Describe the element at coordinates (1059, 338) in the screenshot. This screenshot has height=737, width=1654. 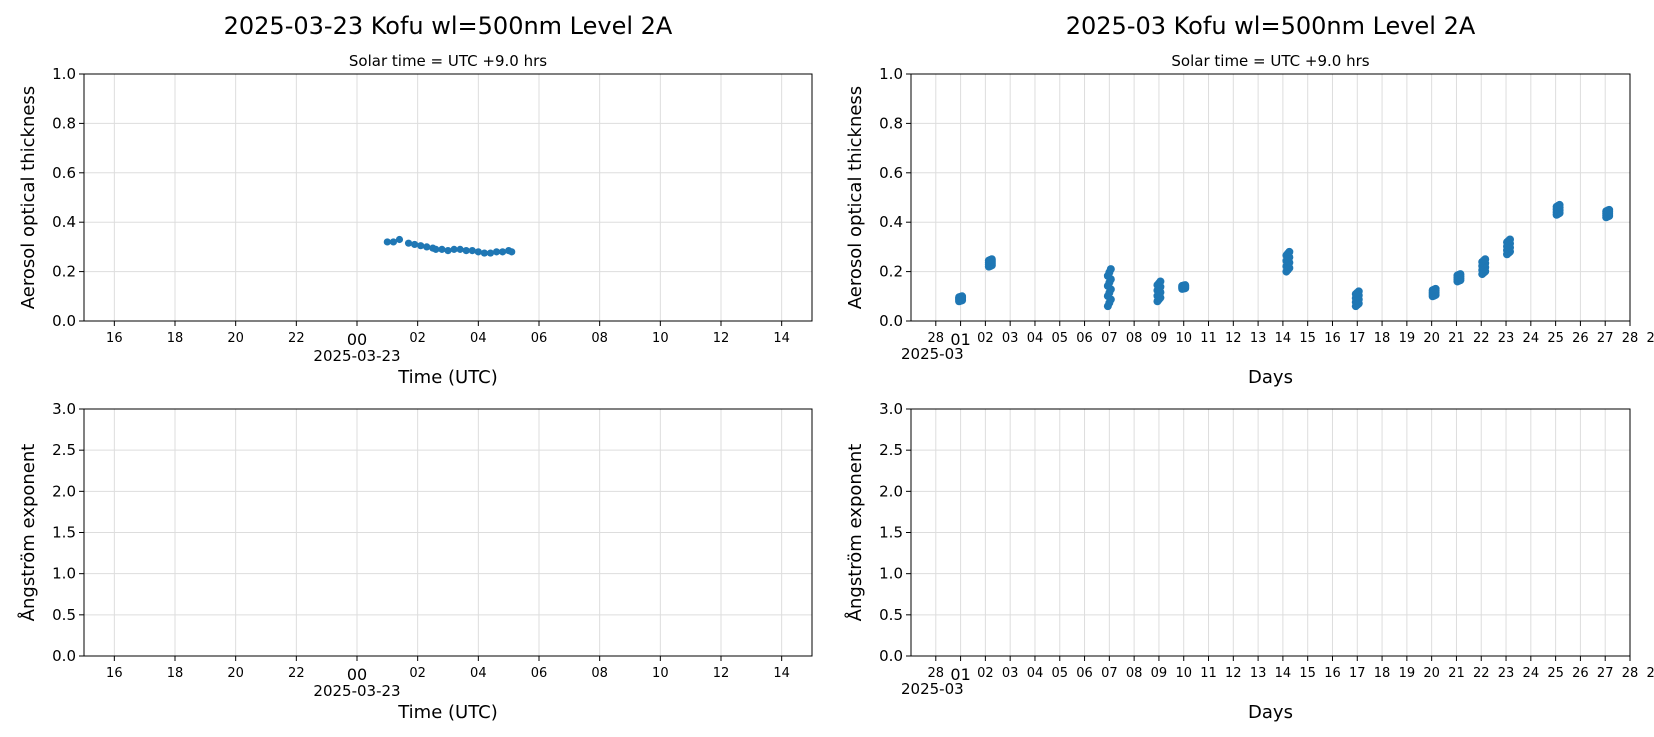
I see `x-tick-label: 05` at that location.